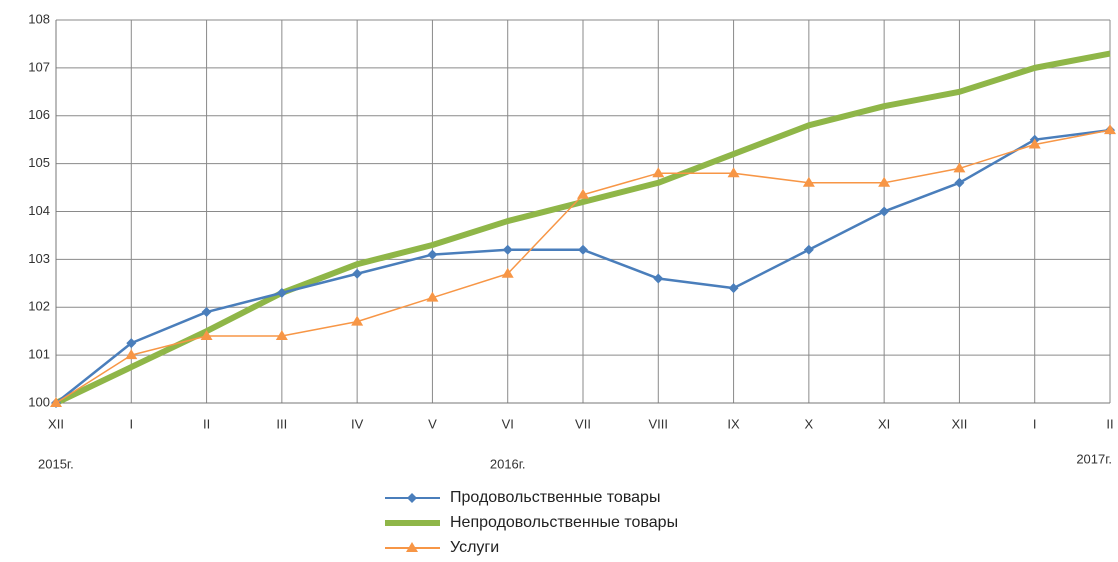 This screenshot has width=1118, height=562. Describe the element at coordinates (555, 497) in the screenshot. I see `legend-label: Продовольственные товары` at that location.